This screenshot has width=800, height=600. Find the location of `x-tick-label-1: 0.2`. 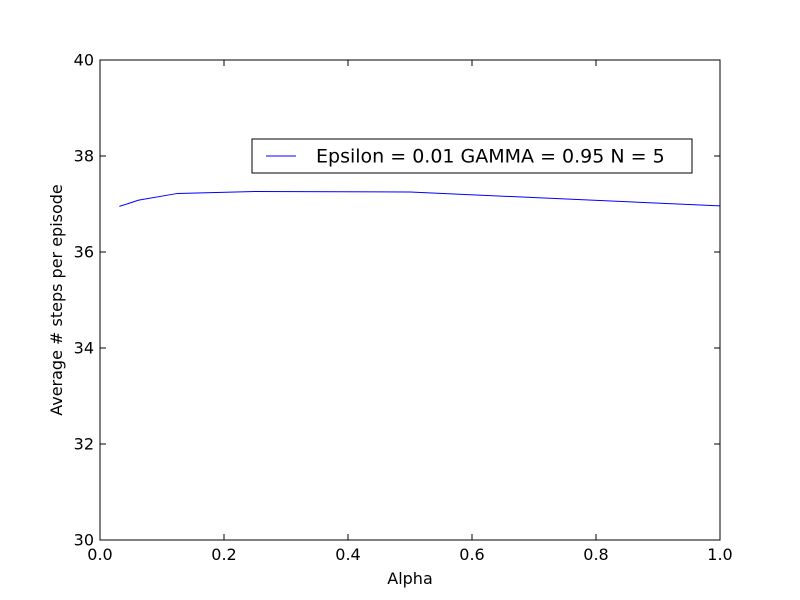

x-tick-label-1: 0.2 is located at coordinates (223, 554).